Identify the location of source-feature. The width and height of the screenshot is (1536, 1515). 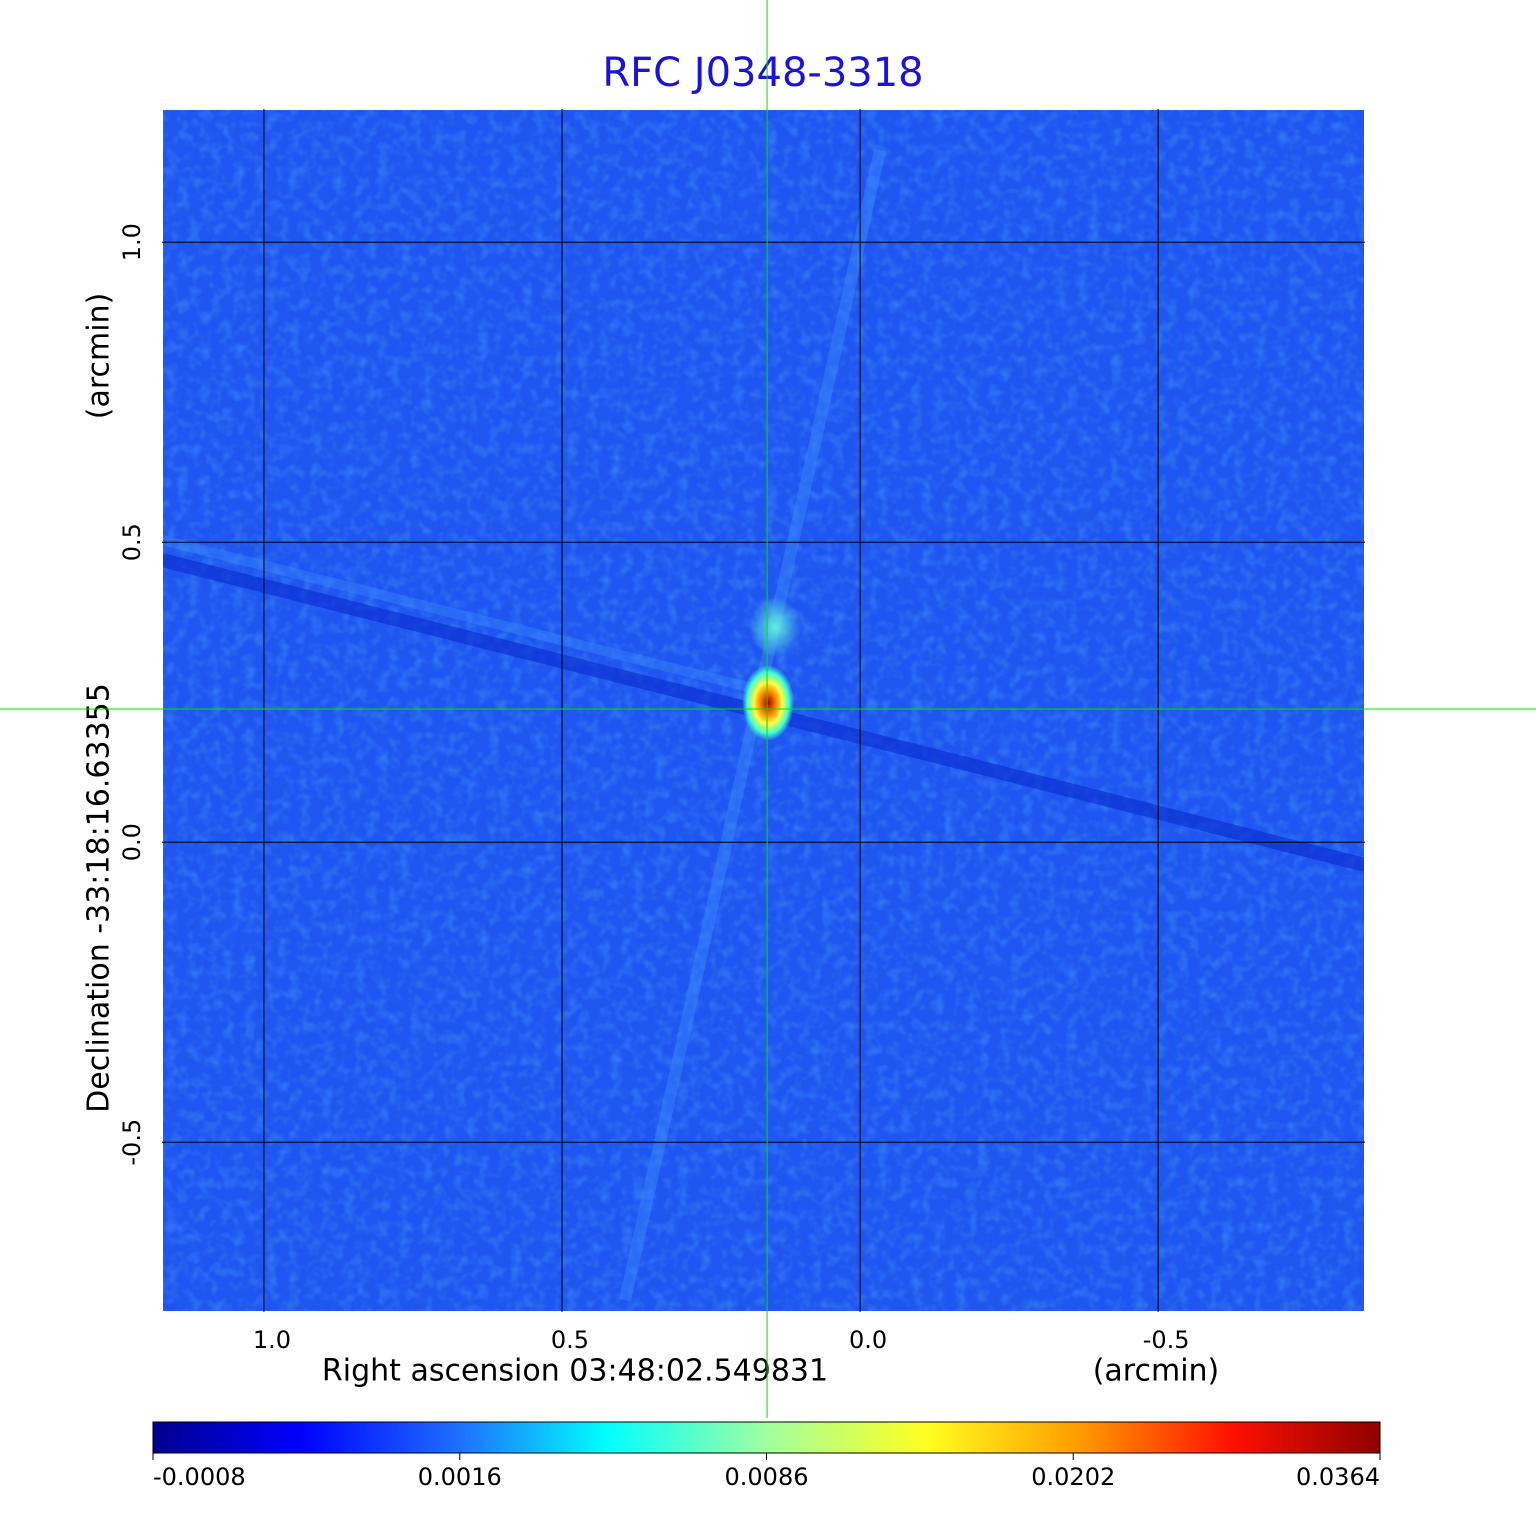
(775, 627).